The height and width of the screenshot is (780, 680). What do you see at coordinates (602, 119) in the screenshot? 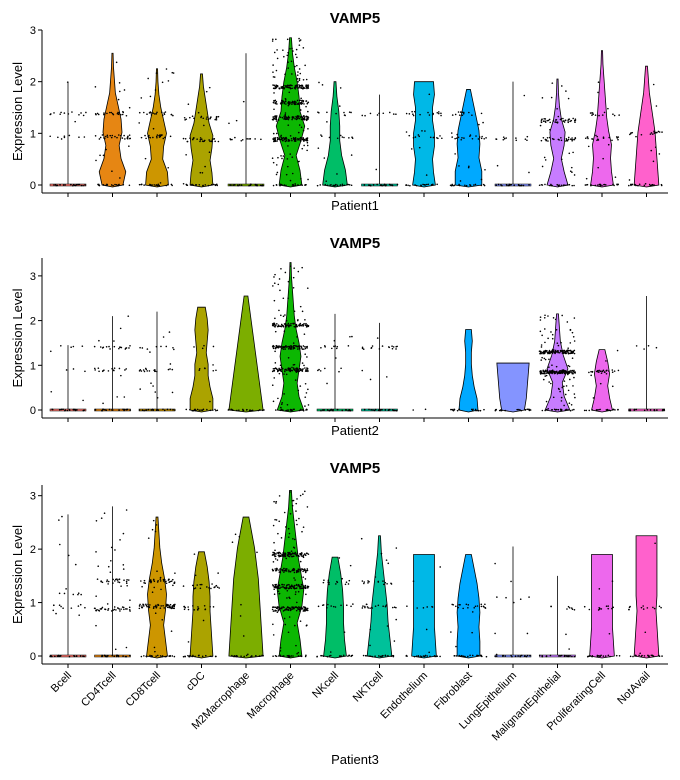
I see `violin-ProliferatingCell` at bounding box center [602, 119].